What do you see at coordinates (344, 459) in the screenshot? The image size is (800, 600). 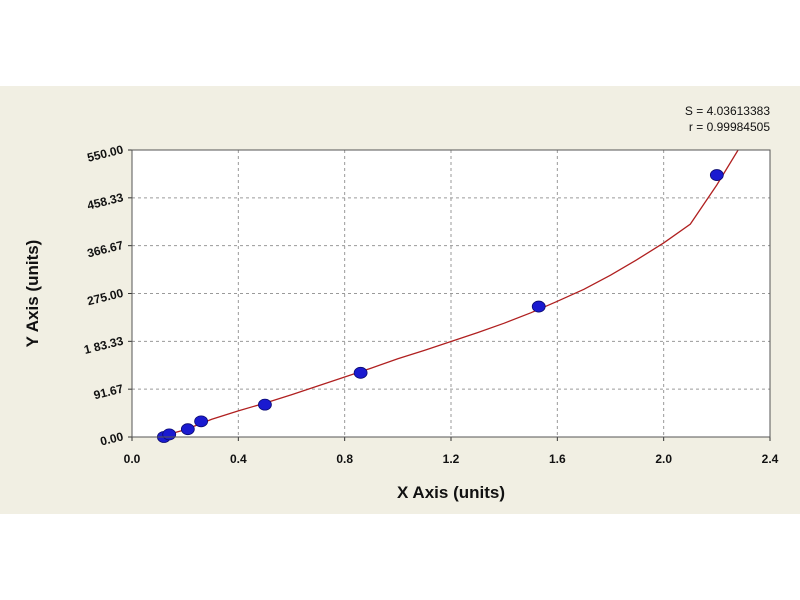 I see `x-tick-label: 0.8` at bounding box center [344, 459].